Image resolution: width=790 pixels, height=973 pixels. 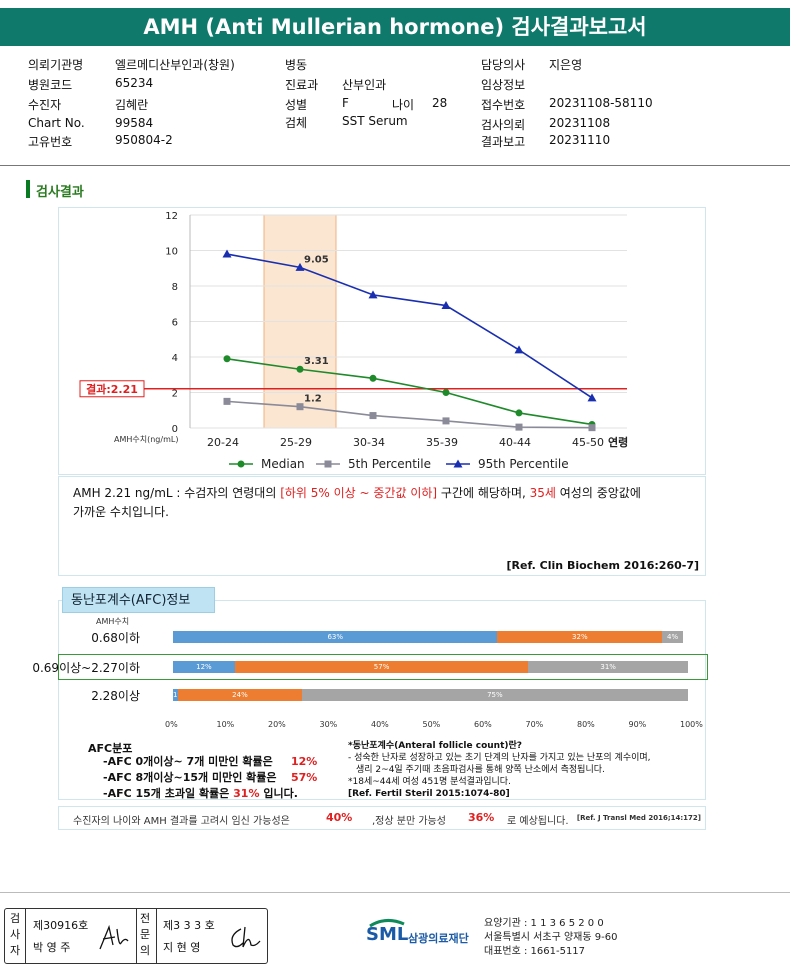 I want to click on doctor-label: 담당의사, so click(x=503, y=65).